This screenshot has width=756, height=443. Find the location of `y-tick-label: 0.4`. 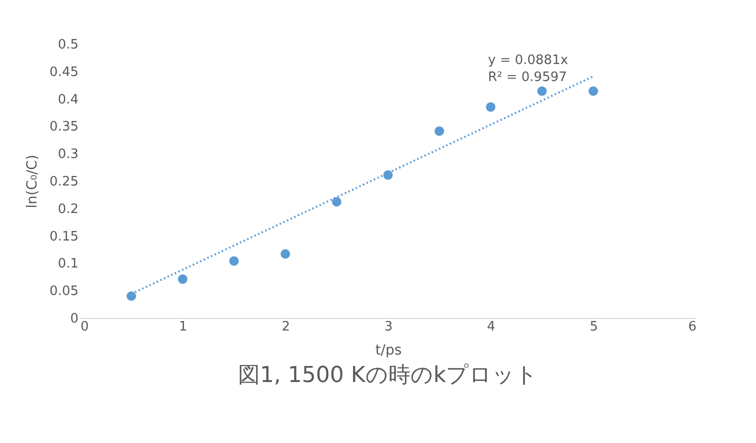

y-tick-label: 0.4 is located at coordinates (68, 100).